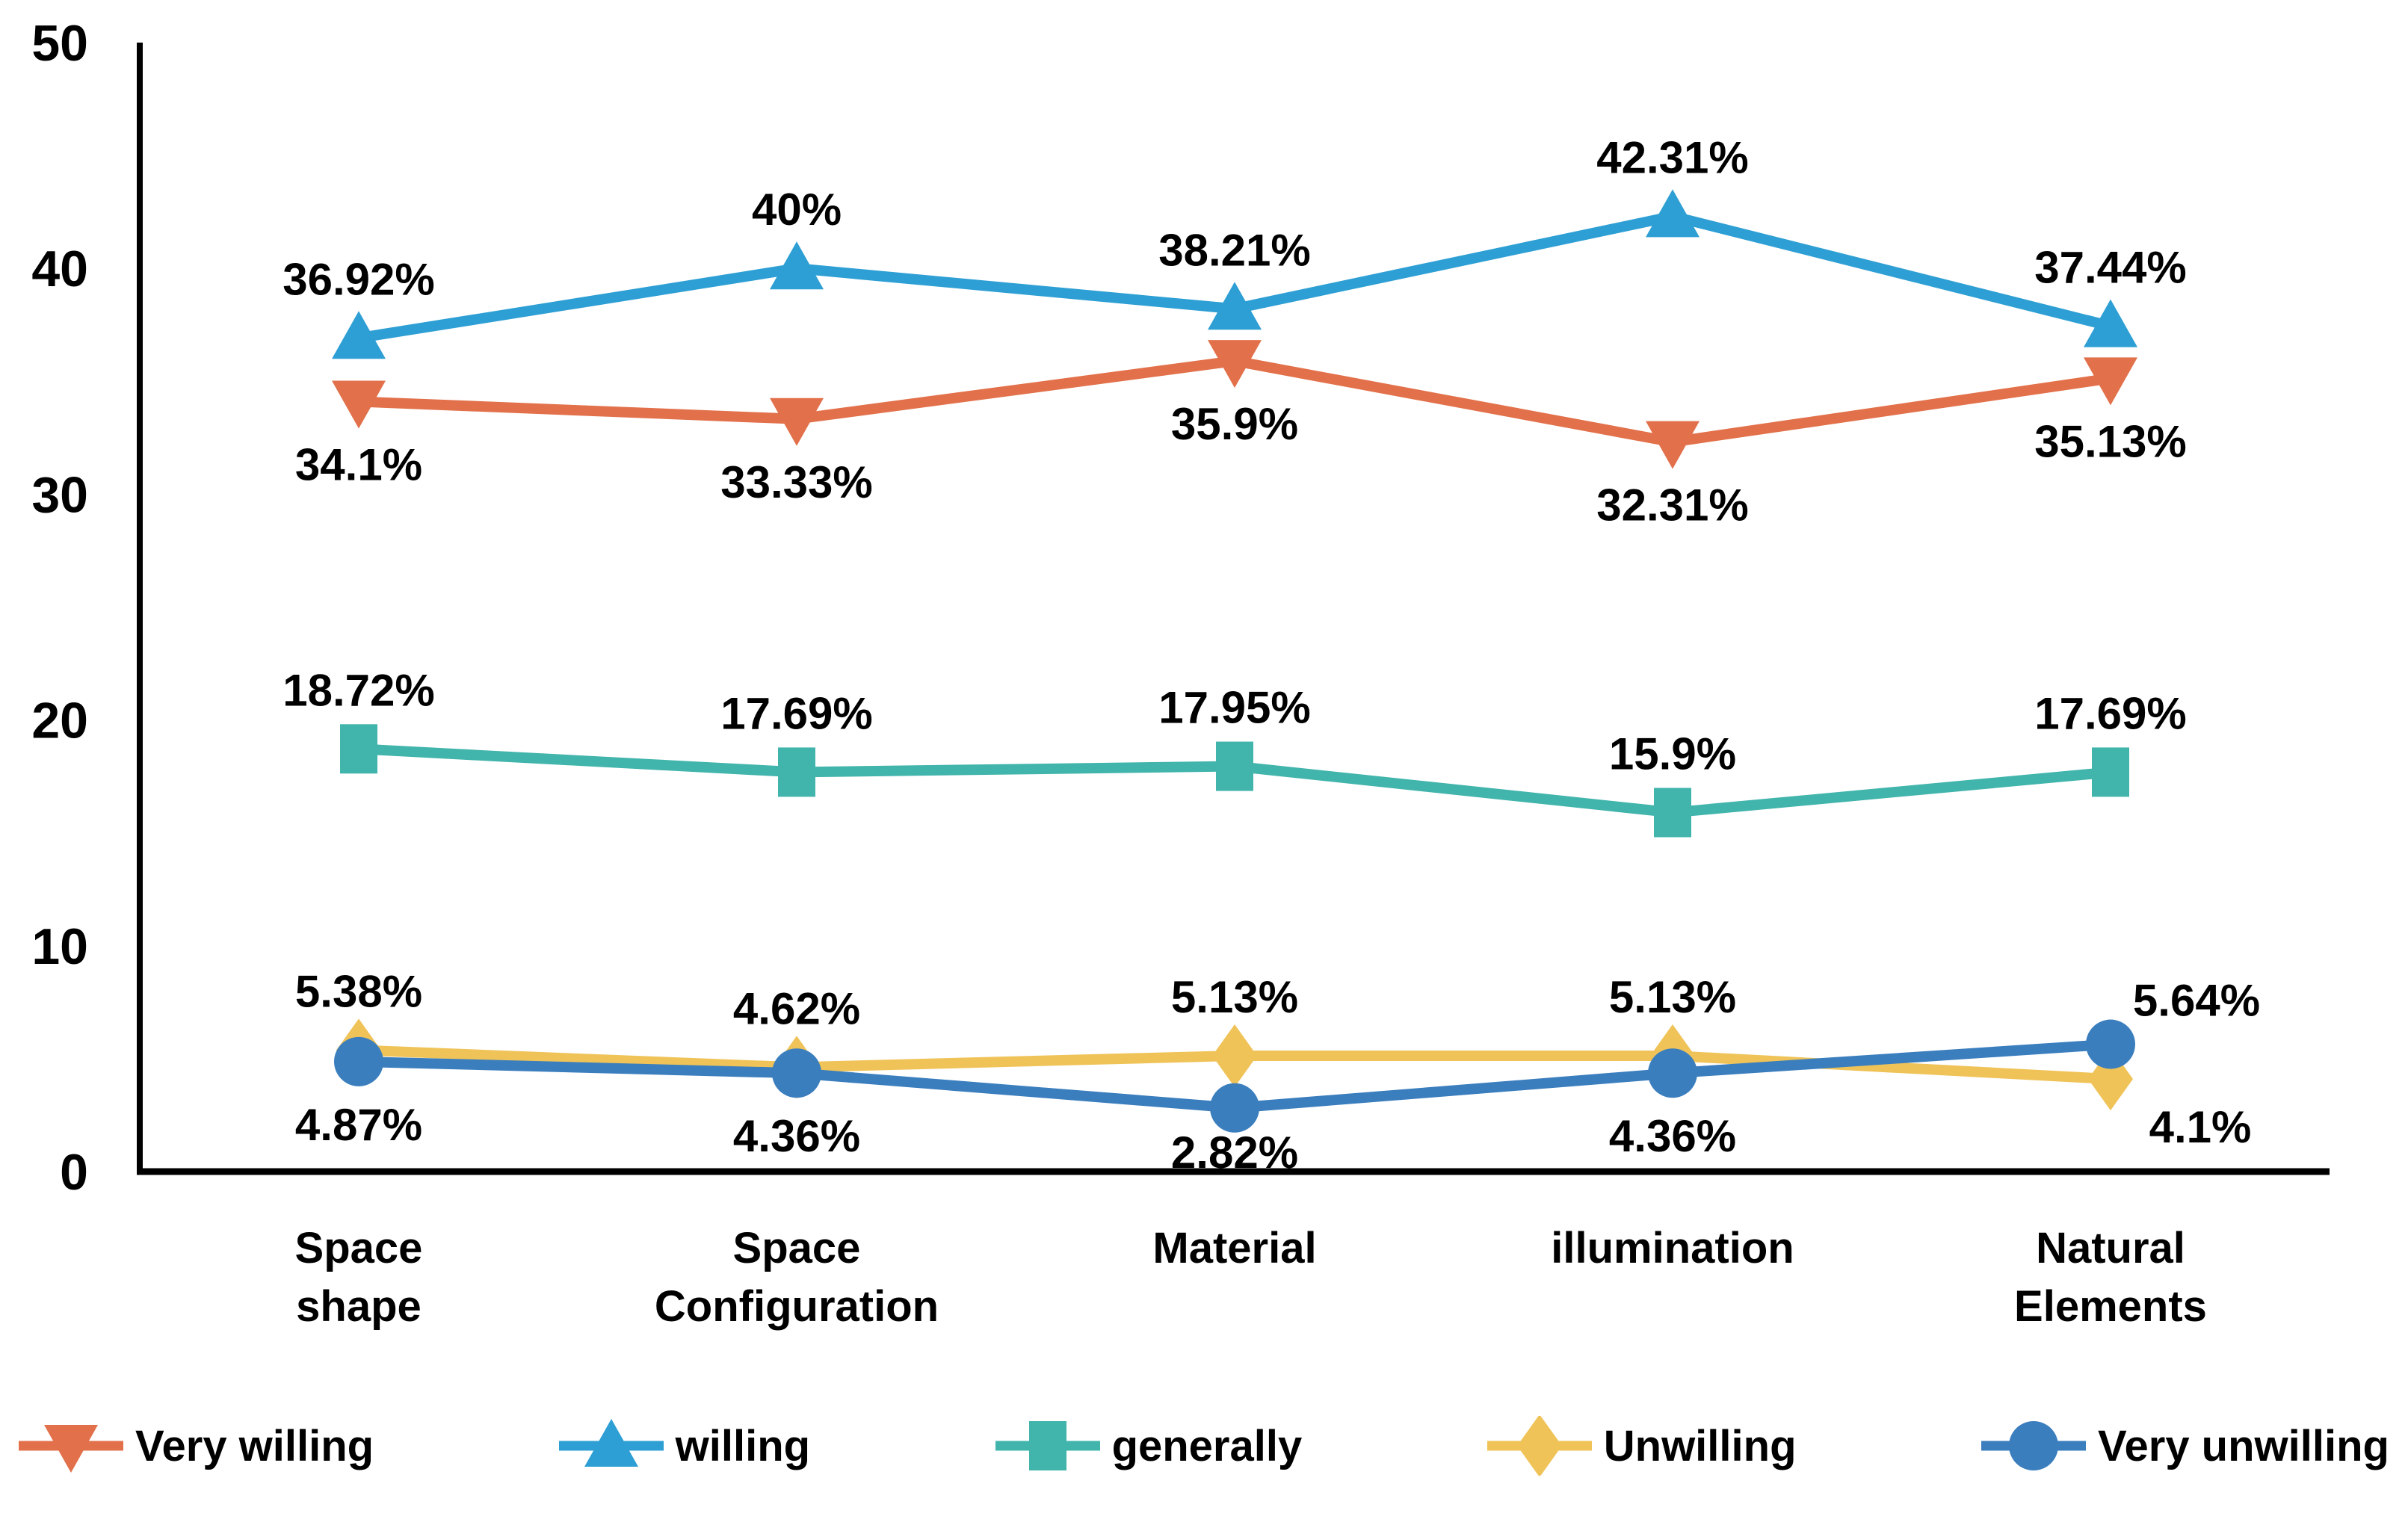 Image resolution: width=2408 pixels, height=1525 pixels. Describe the element at coordinates (59, 721) in the screenshot. I see `y-tick-label-20: 20` at that location.